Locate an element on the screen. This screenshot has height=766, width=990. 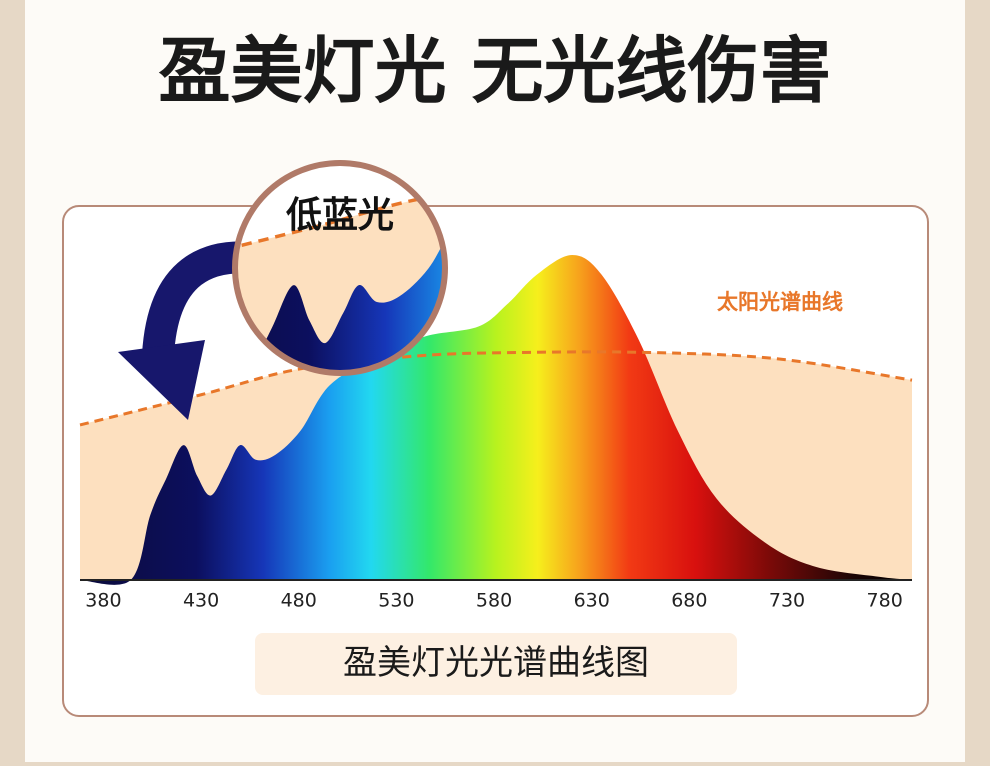
lens-ring is located at coordinates (340, 268).